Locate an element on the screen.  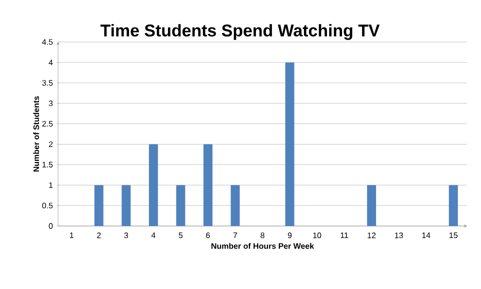
chart-title: Time Students Spend Watching TV is located at coordinates (240, 32).